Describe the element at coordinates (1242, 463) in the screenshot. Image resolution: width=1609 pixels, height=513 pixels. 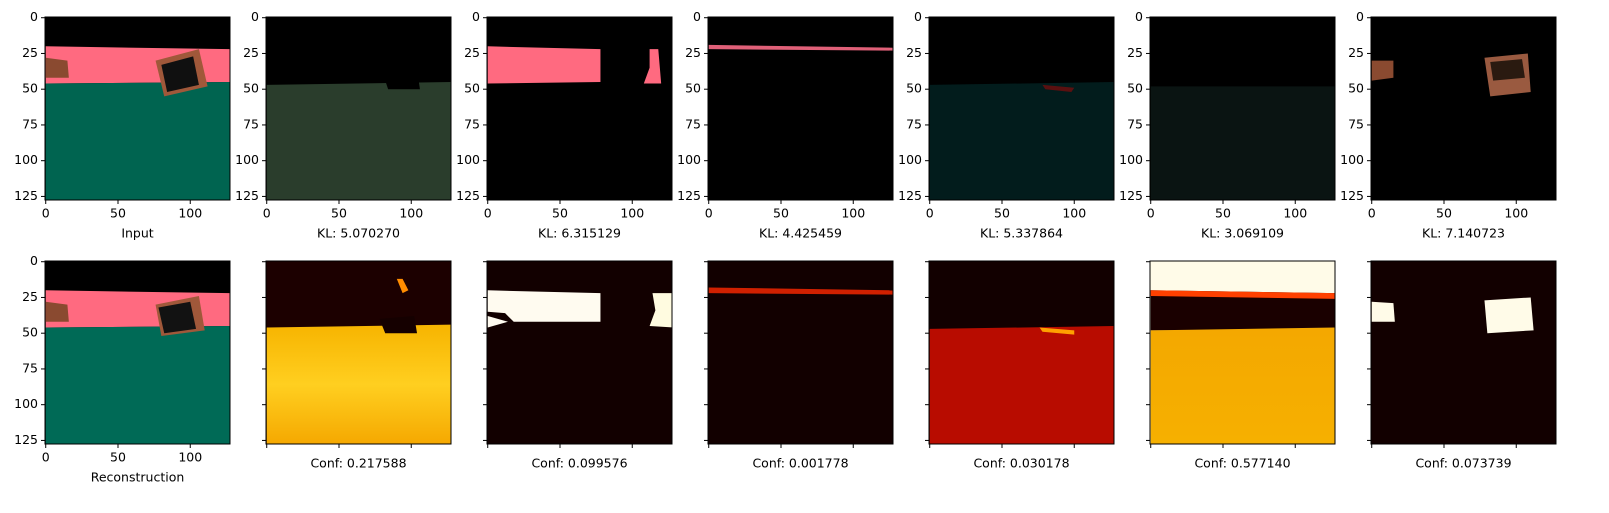
I see `panel-caption: Conf: 0.577140` at that location.